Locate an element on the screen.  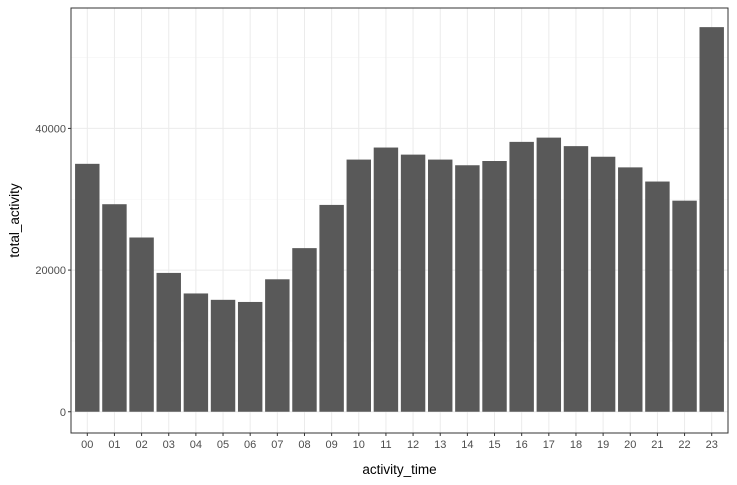
x-tick-label: 03 is located at coordinates (169, 445).